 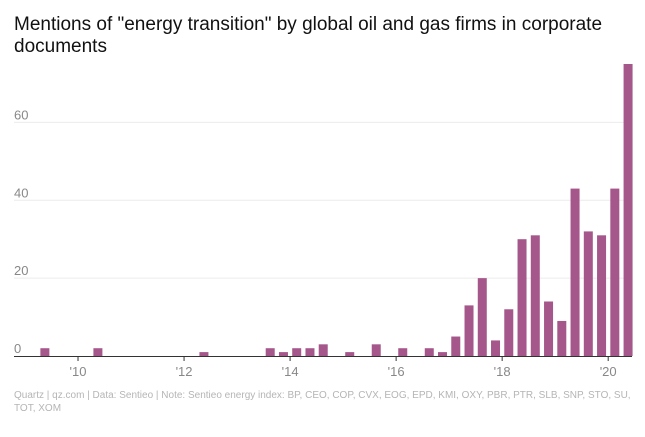 What do you see at coordinates (21, 270) in the screenshot?
I see `y-tick-label: 20` at bounding box center [21, 270].